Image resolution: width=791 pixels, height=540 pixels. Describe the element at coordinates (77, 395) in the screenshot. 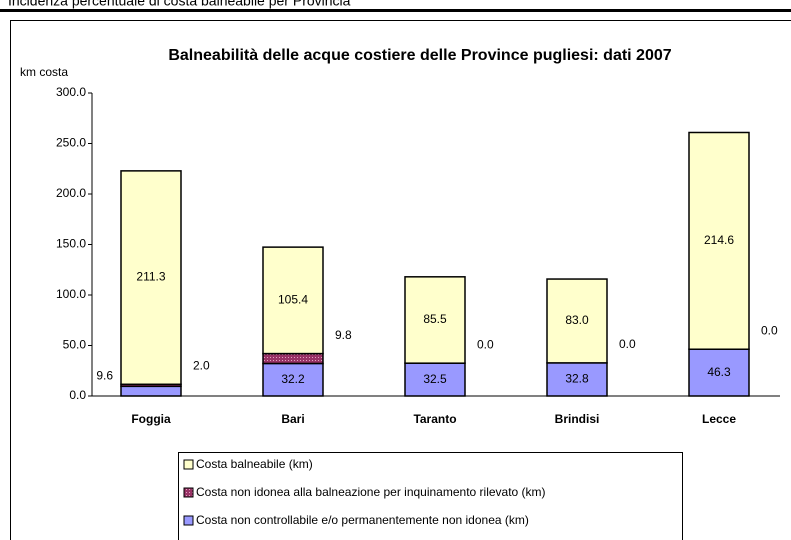

I see `y-tick-label: 0.0` at that location.